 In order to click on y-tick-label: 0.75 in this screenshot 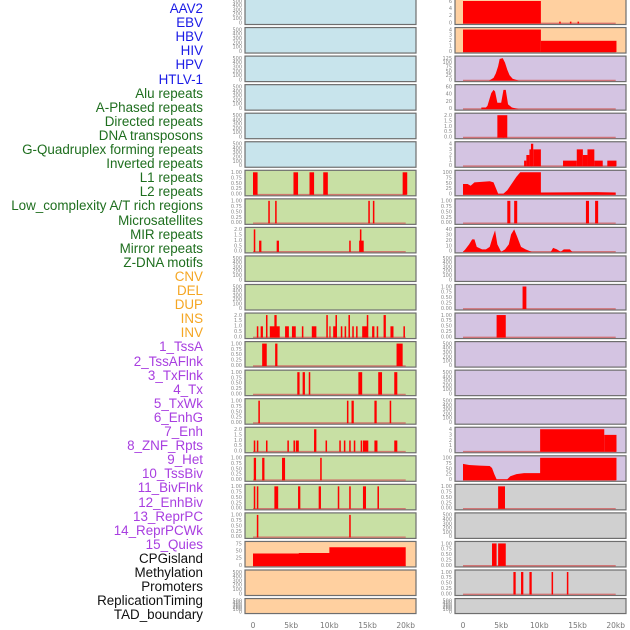, I will do `click(446, 493)`.